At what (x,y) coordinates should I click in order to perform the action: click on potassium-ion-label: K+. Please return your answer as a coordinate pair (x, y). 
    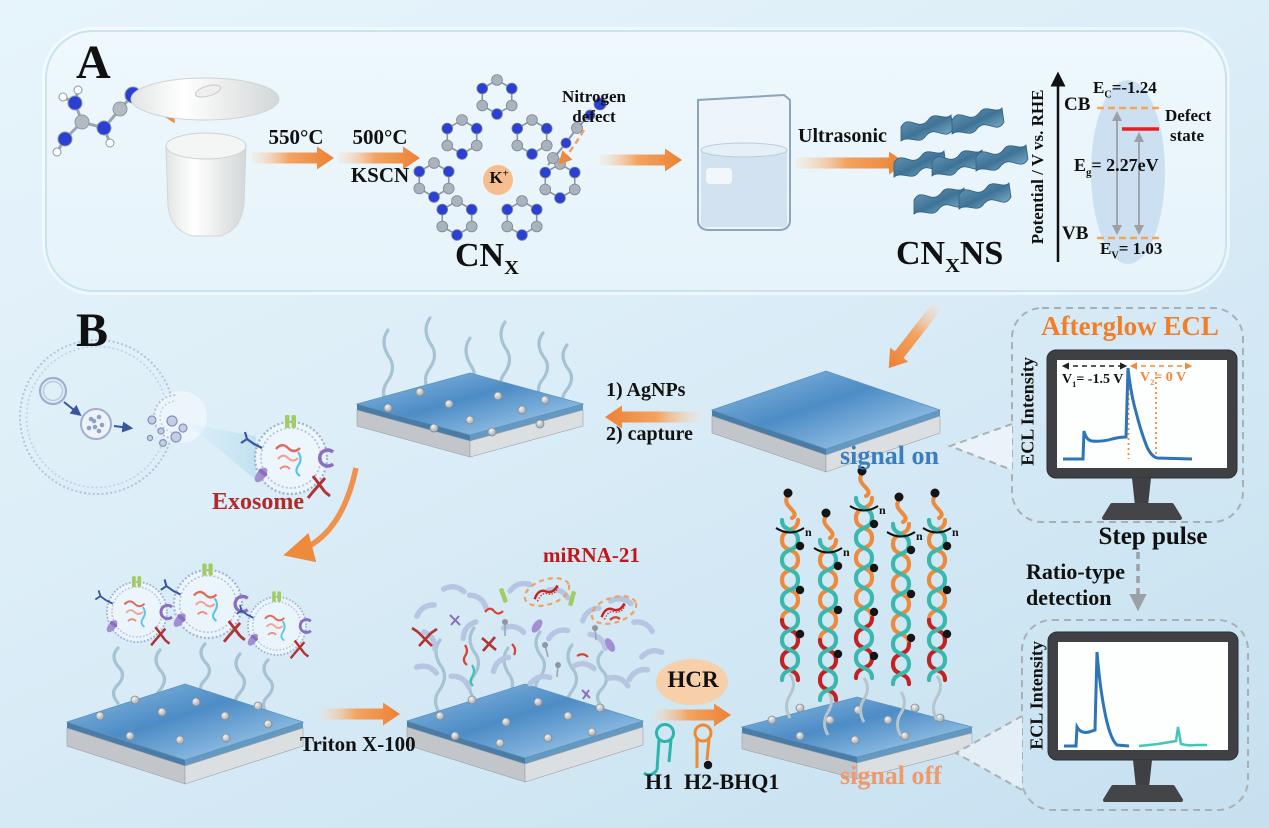
    Looking at the image, I should click on (499, 177).